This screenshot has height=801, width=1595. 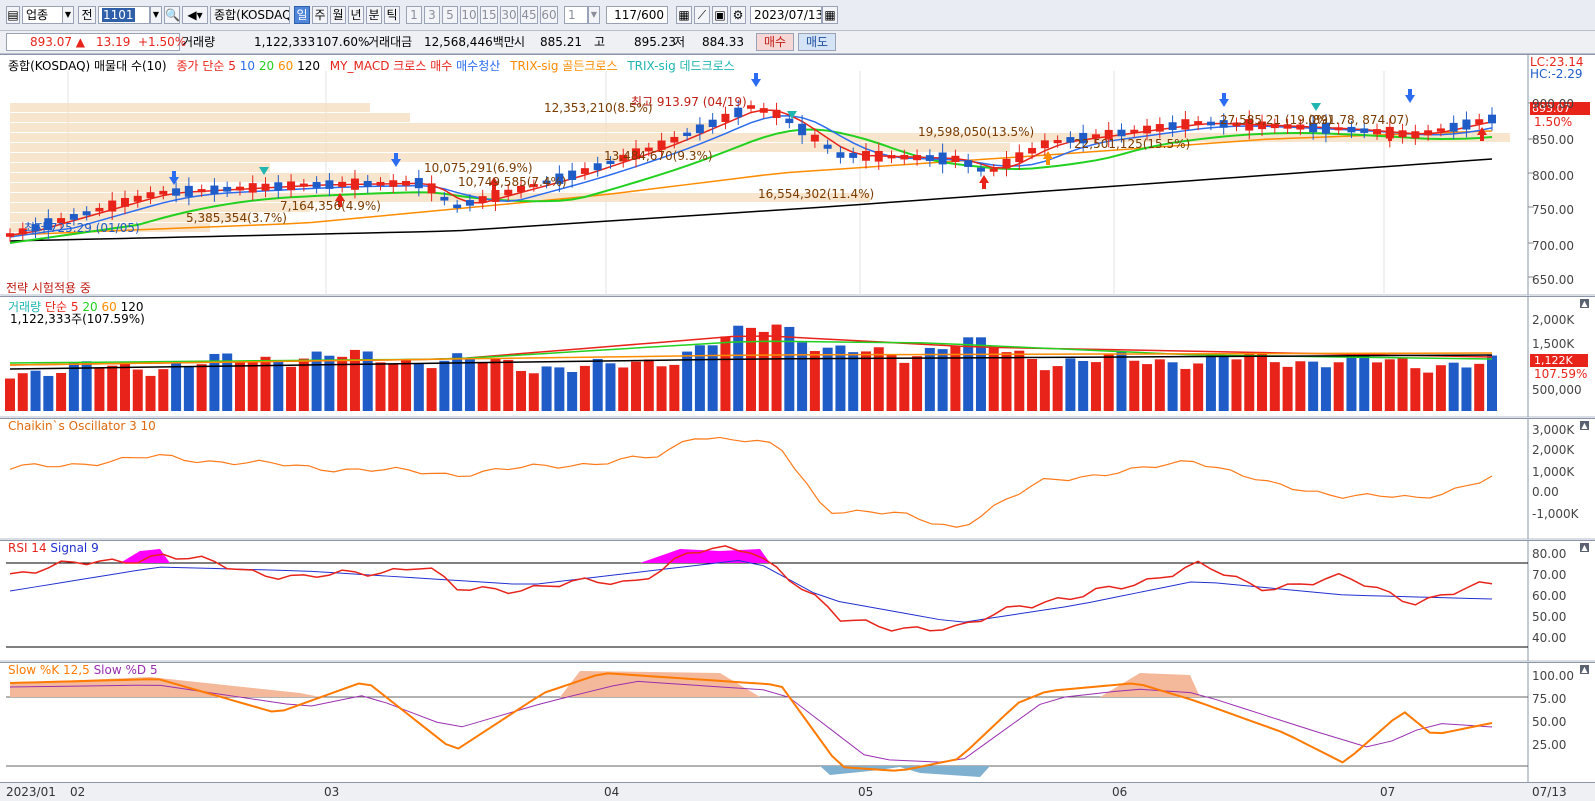 What do you see at coordinates (976, 132) in the screenshot?
I see `profile-label: 19,598,050(13.5%)` at bounding box center [976, 132].